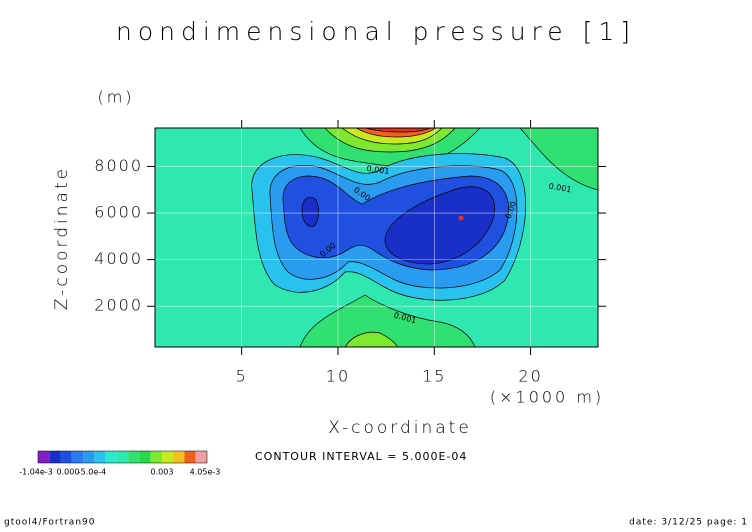 The image size is (752, 532). Describe the element at coordinates (530, 376) in the screenshot. I see `x-tick-label: 20` at that location.